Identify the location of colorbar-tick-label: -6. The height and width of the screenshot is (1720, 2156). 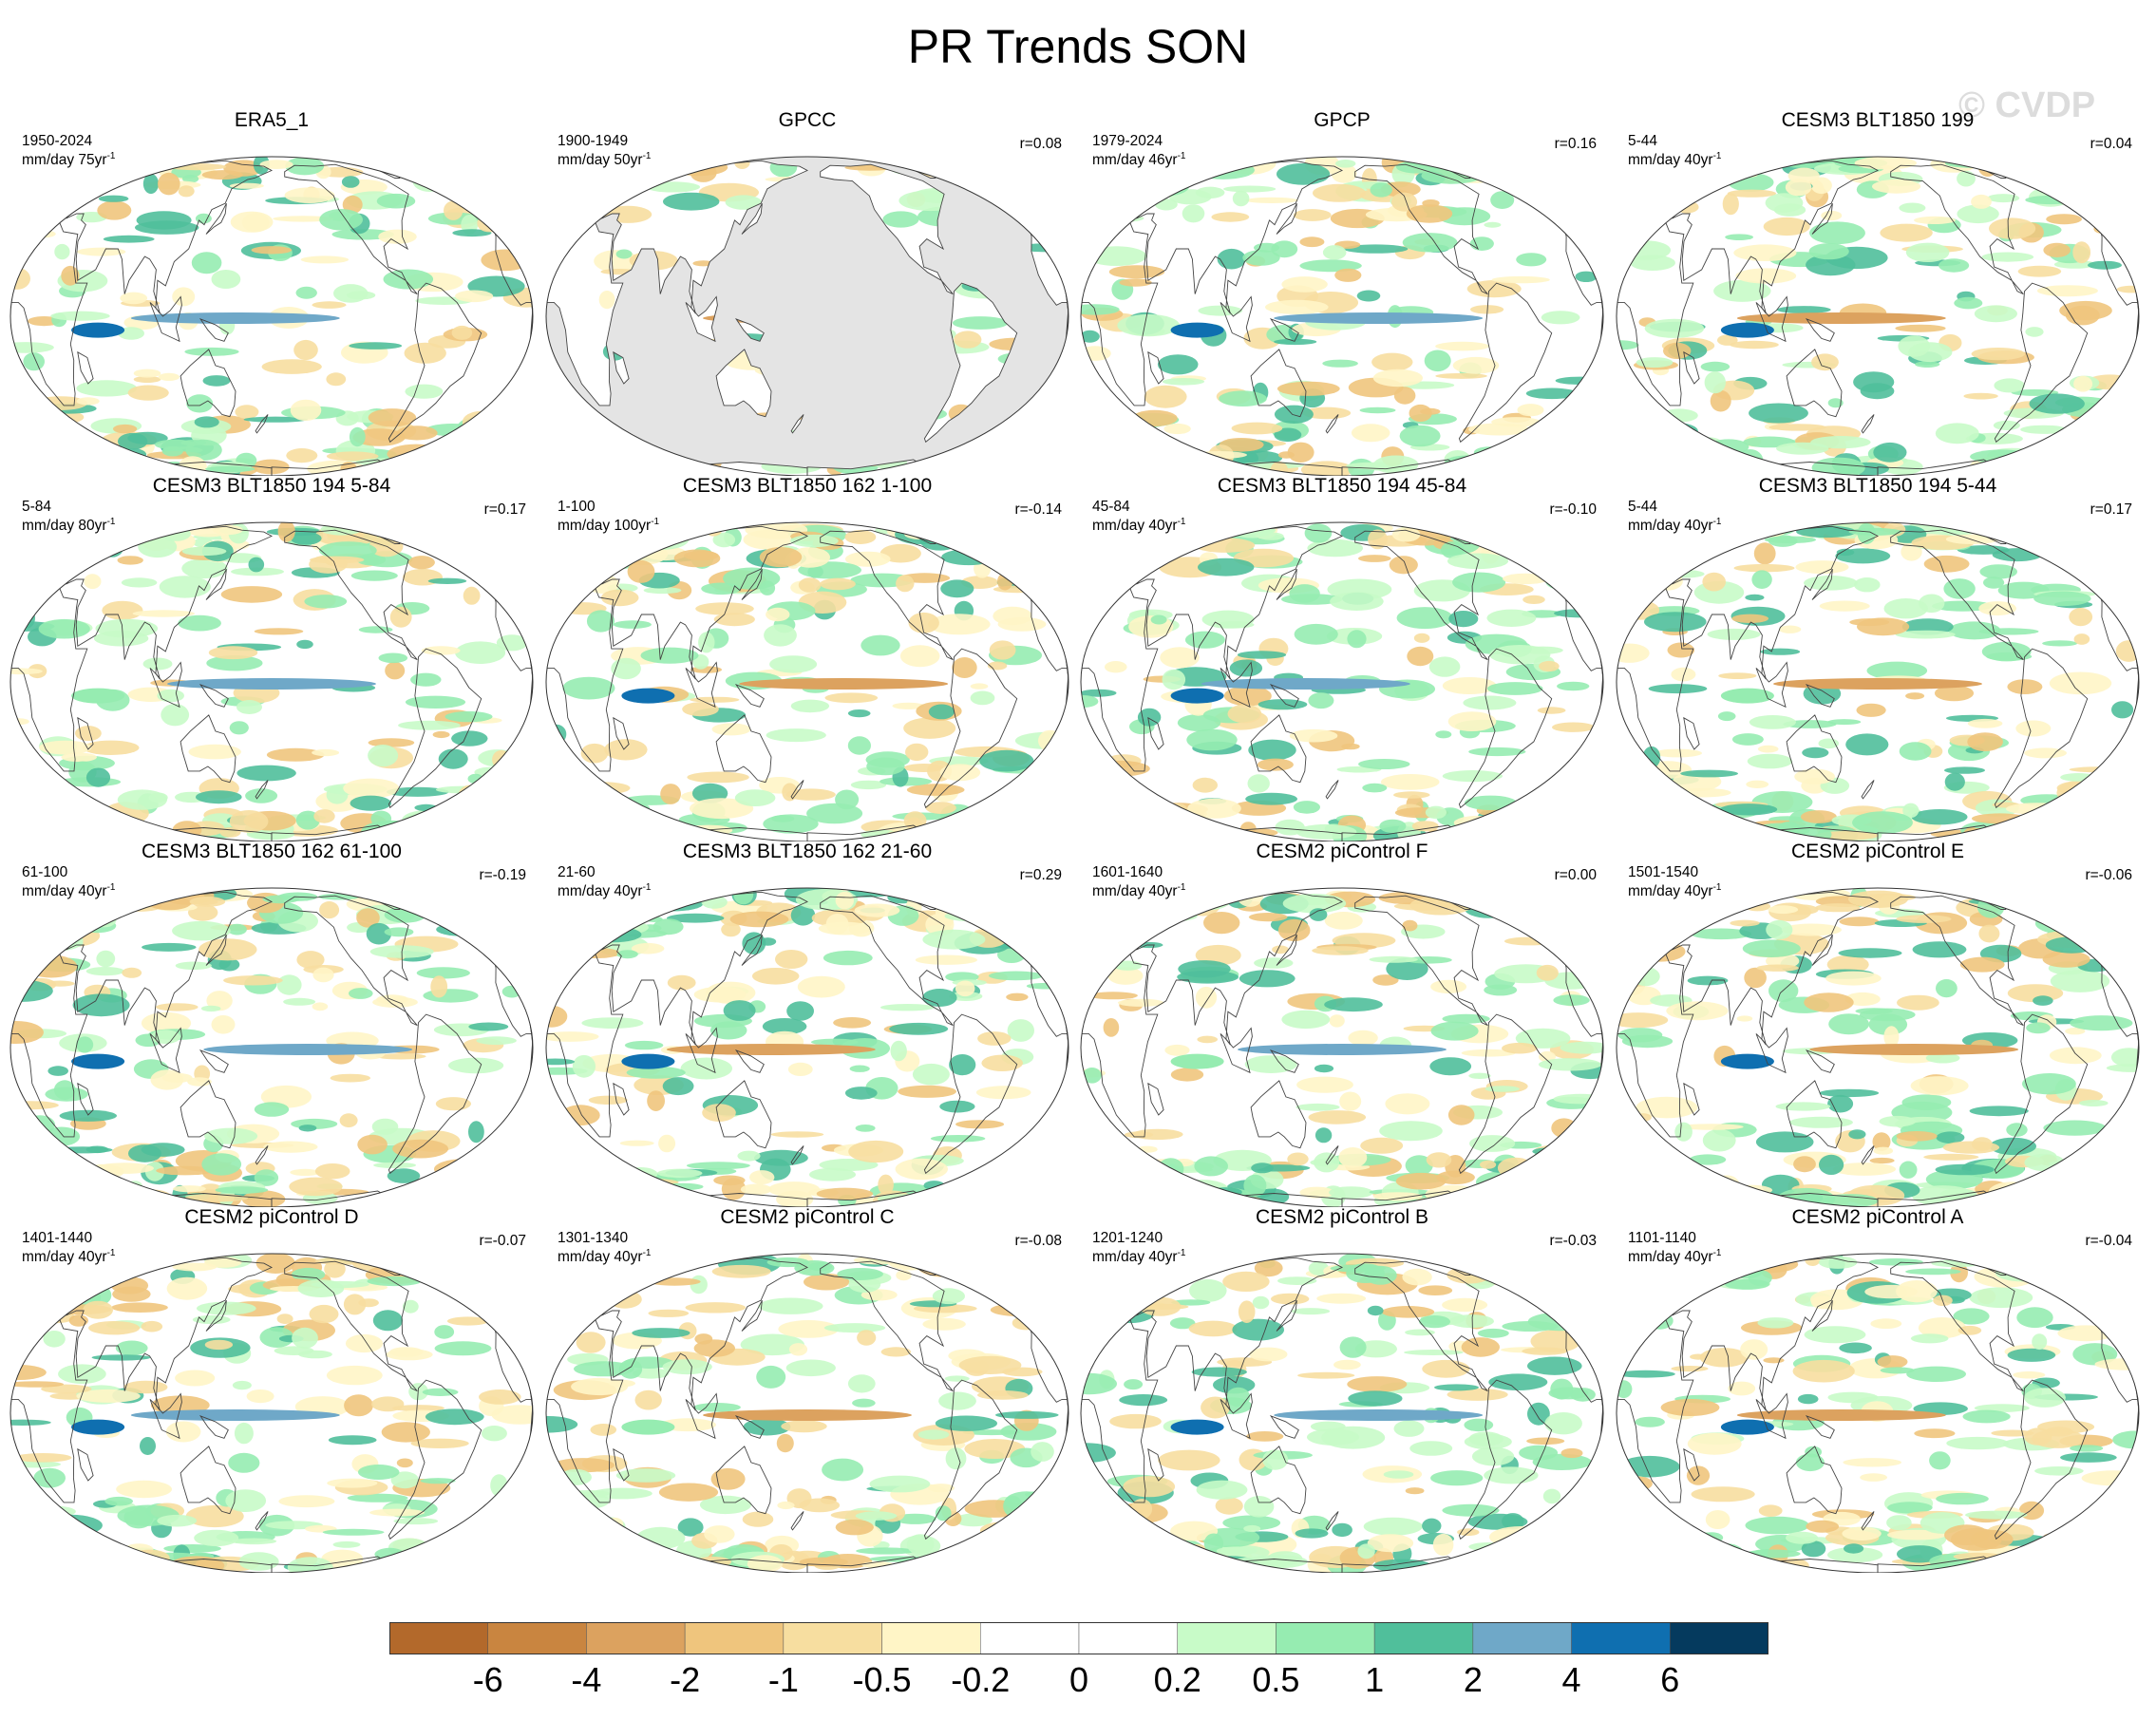
(488, 1680).